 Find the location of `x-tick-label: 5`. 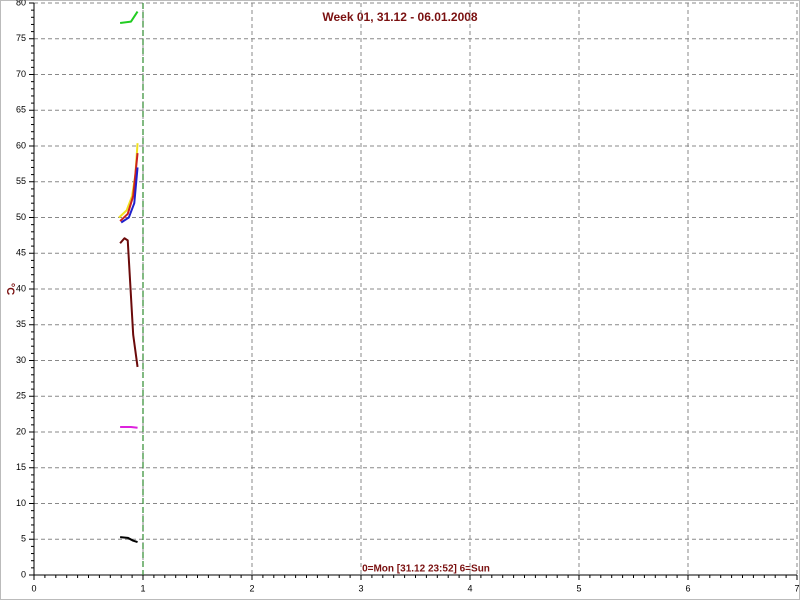

x-tick-label: 5 is located at coordinates (578, 588).